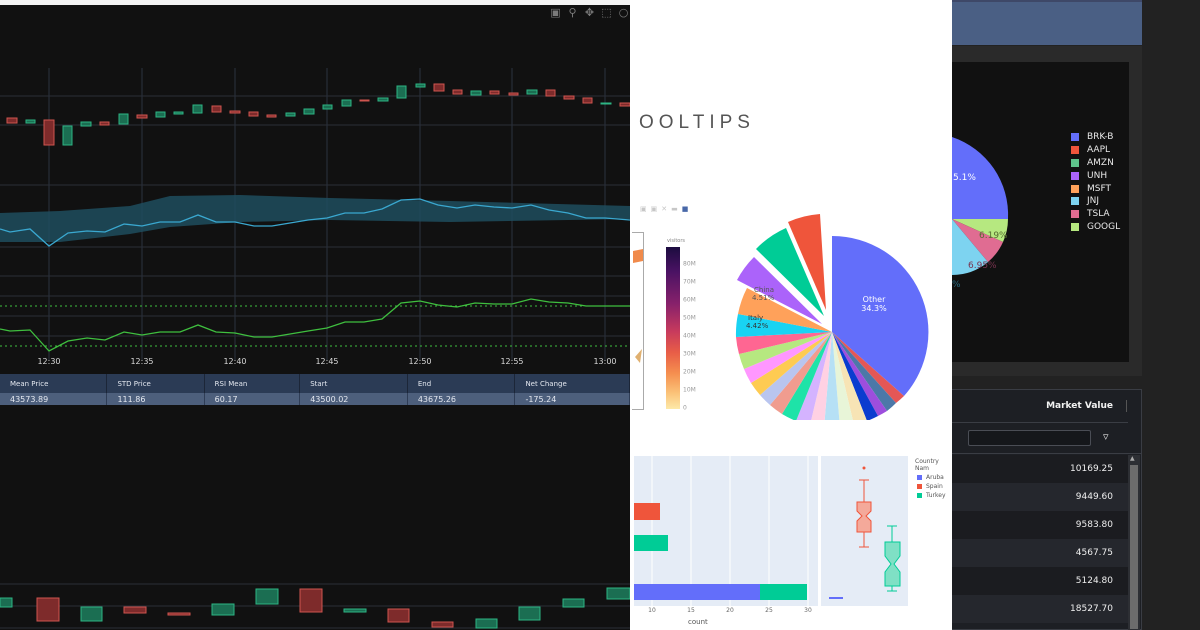 The height and width of the screenshot is (630, 1200). I want to click on svg-text: 4.42%, so click(757, 326).